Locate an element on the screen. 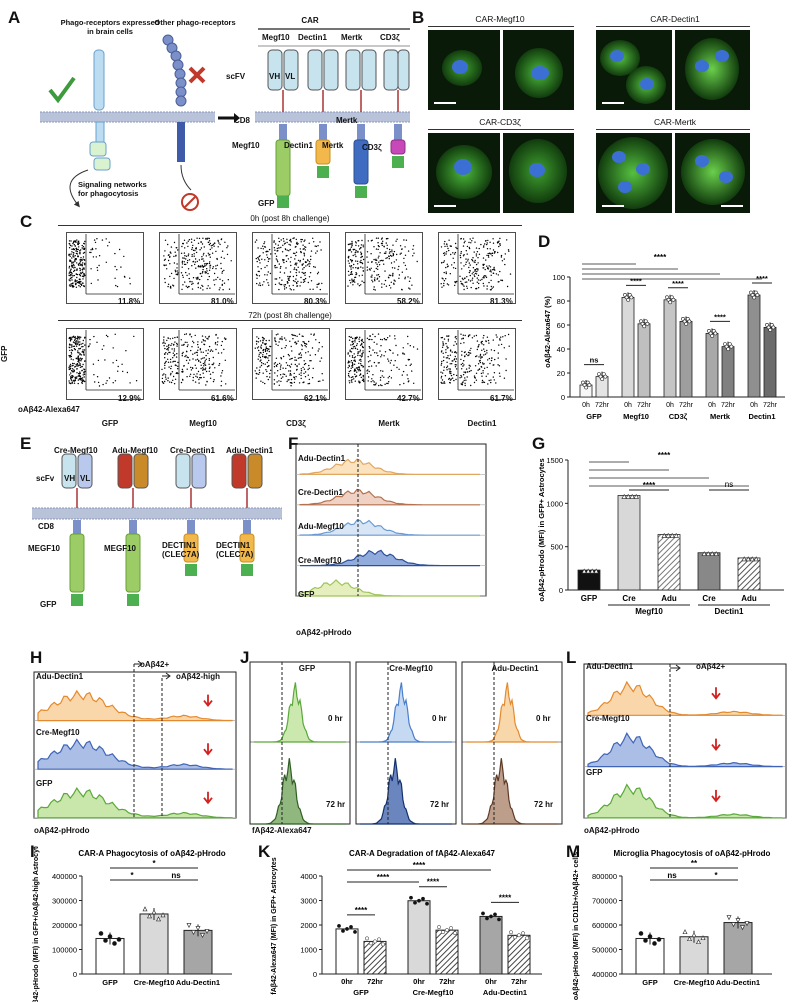  construct-cd3z: CD3ζ is located at coordinates (390, 37).